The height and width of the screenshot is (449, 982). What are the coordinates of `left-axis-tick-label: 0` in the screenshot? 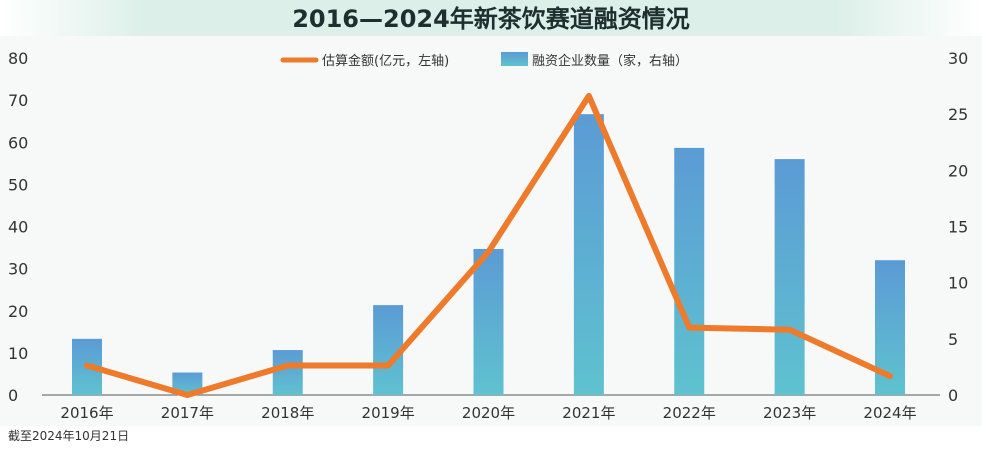 It's located at (13, 395).